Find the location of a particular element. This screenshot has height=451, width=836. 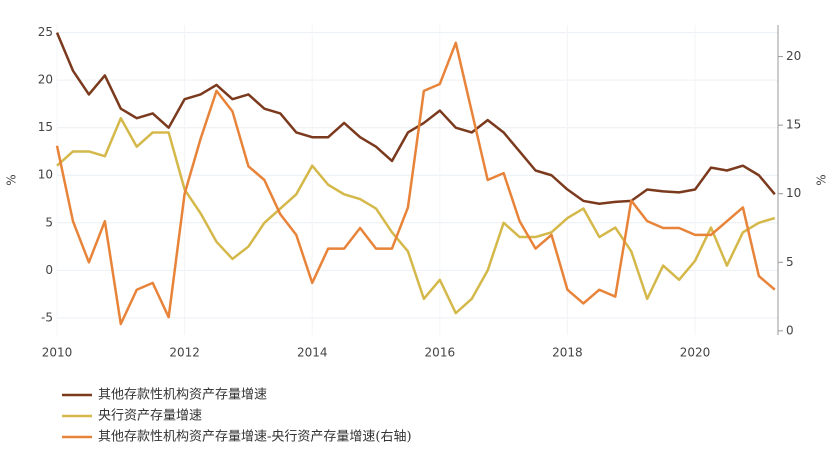

y2-axis-label: % is located at coordinates (822, 179).